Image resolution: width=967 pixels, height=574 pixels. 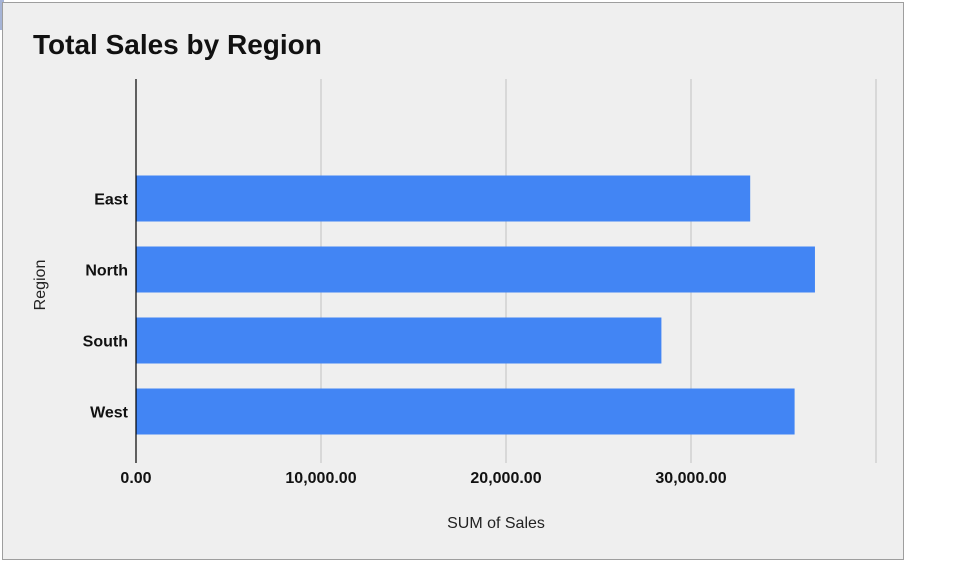 I want to click on x-tick-label-0: 0.00, so click(x=135, y=478).